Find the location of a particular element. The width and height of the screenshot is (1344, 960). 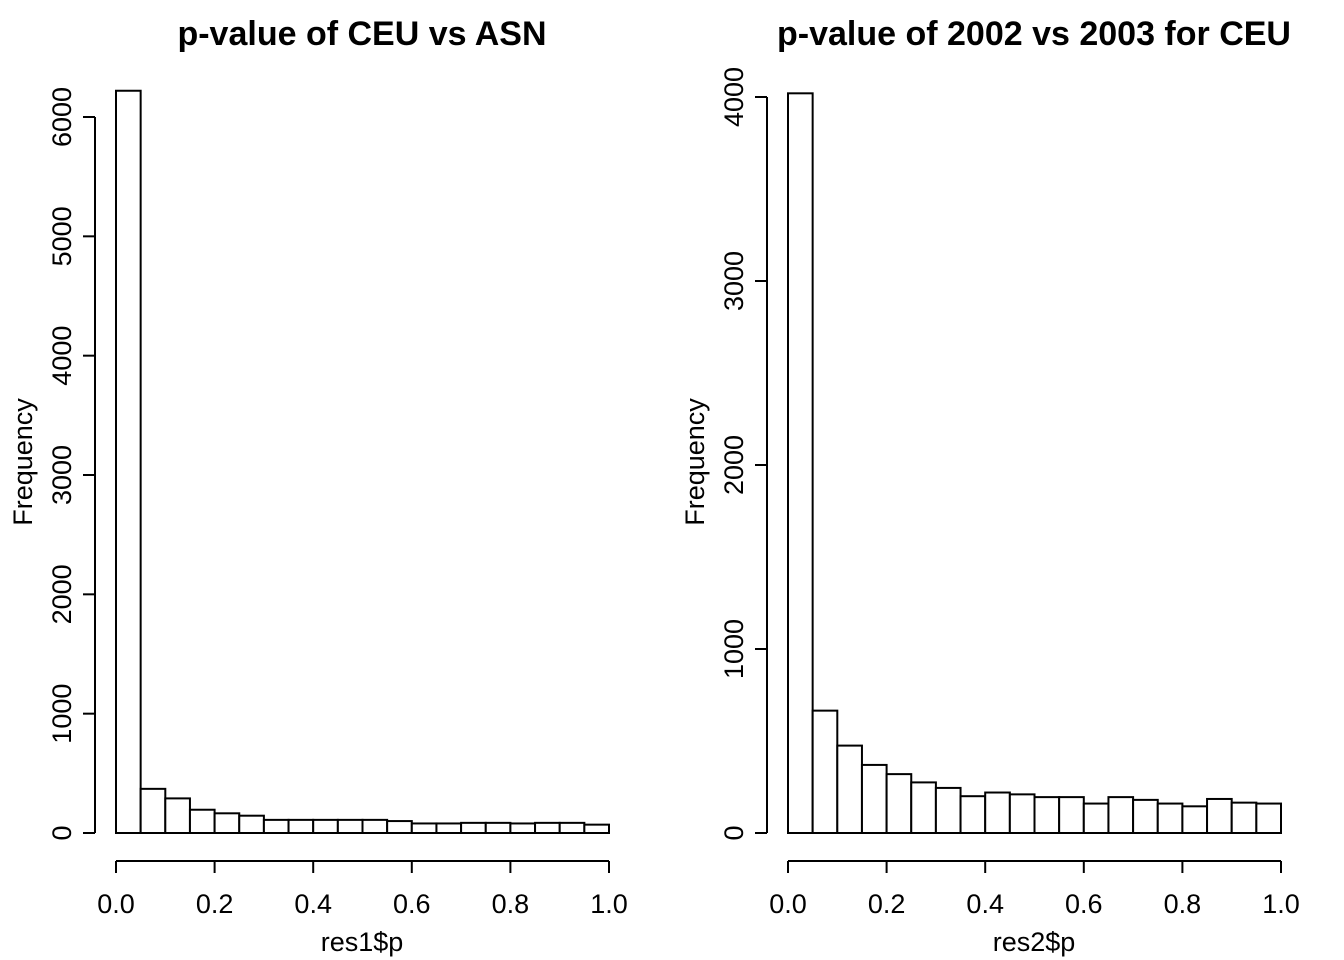

y-tick-label: 5000 is located at coordinates (62, 236).